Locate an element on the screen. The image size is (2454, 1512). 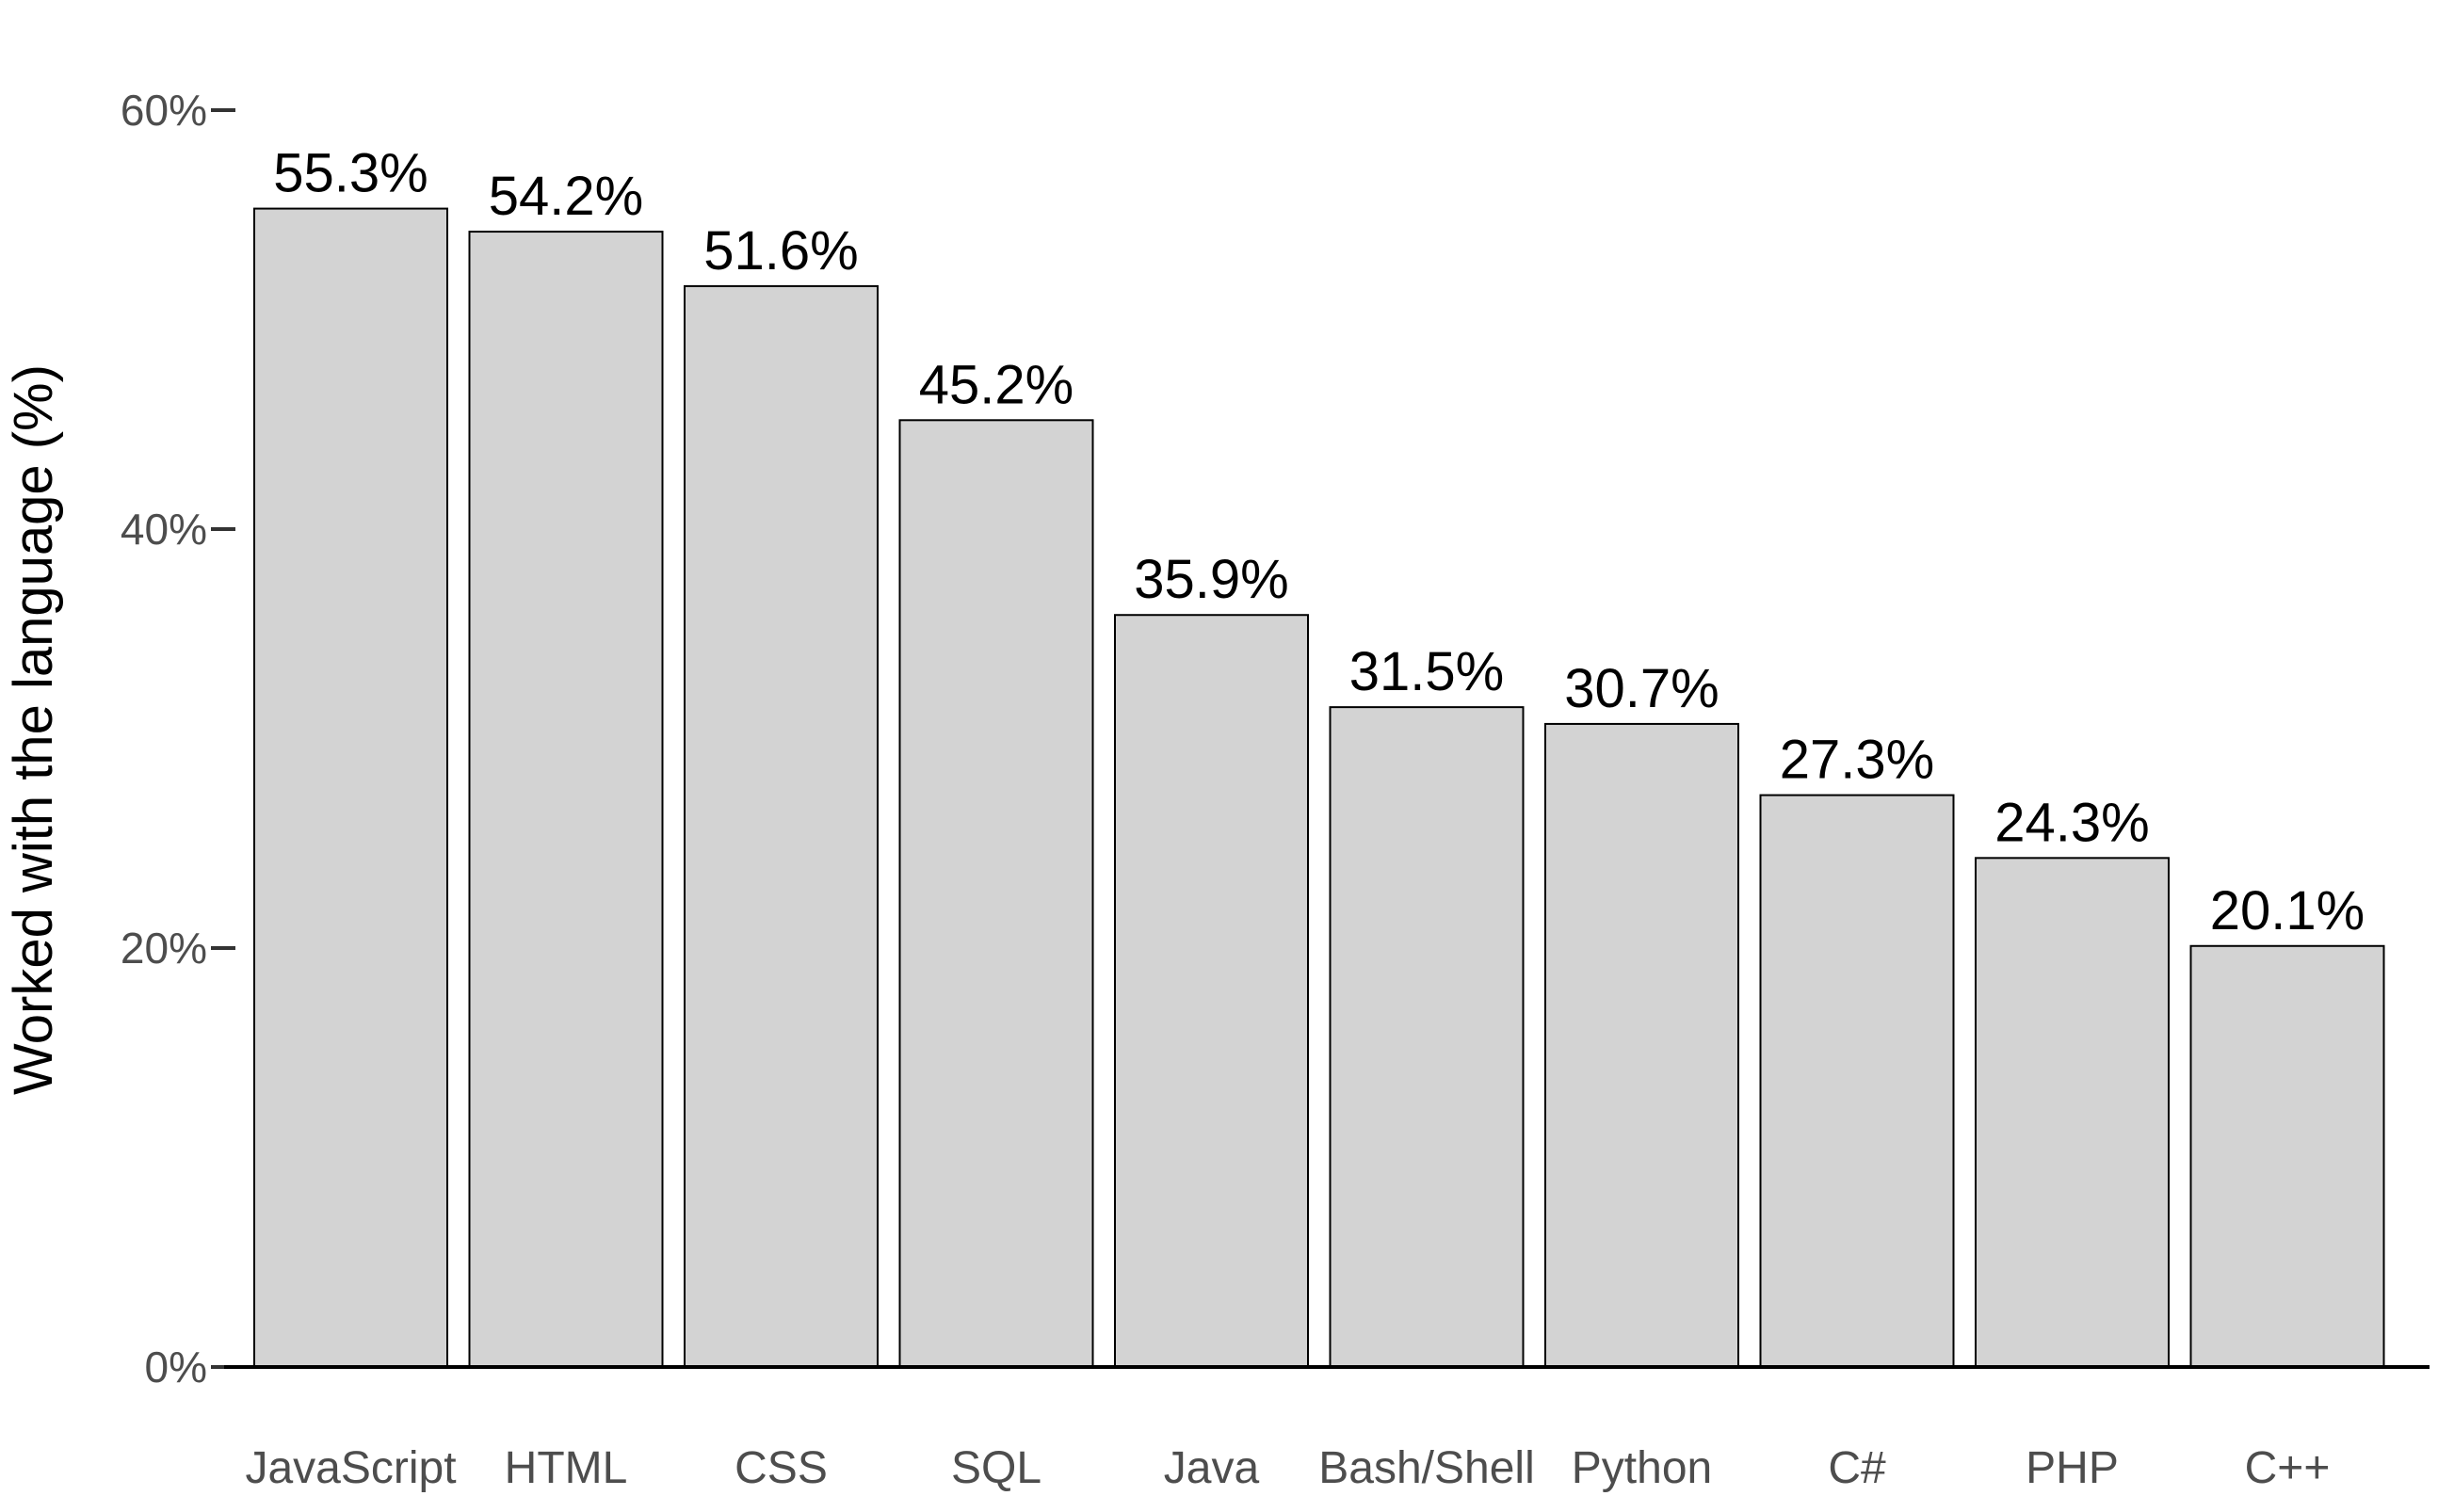
data-label: 55.3% is located at coordinates (350, 173).